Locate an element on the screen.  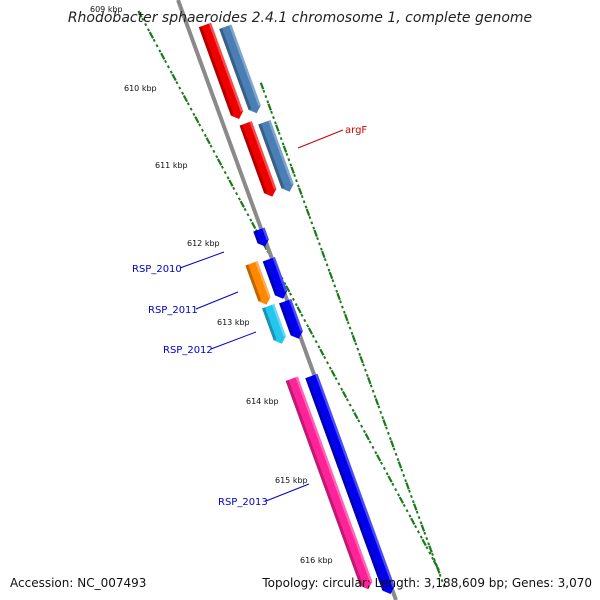
feature-blue-4-shade is located at coordinates (345, 484).